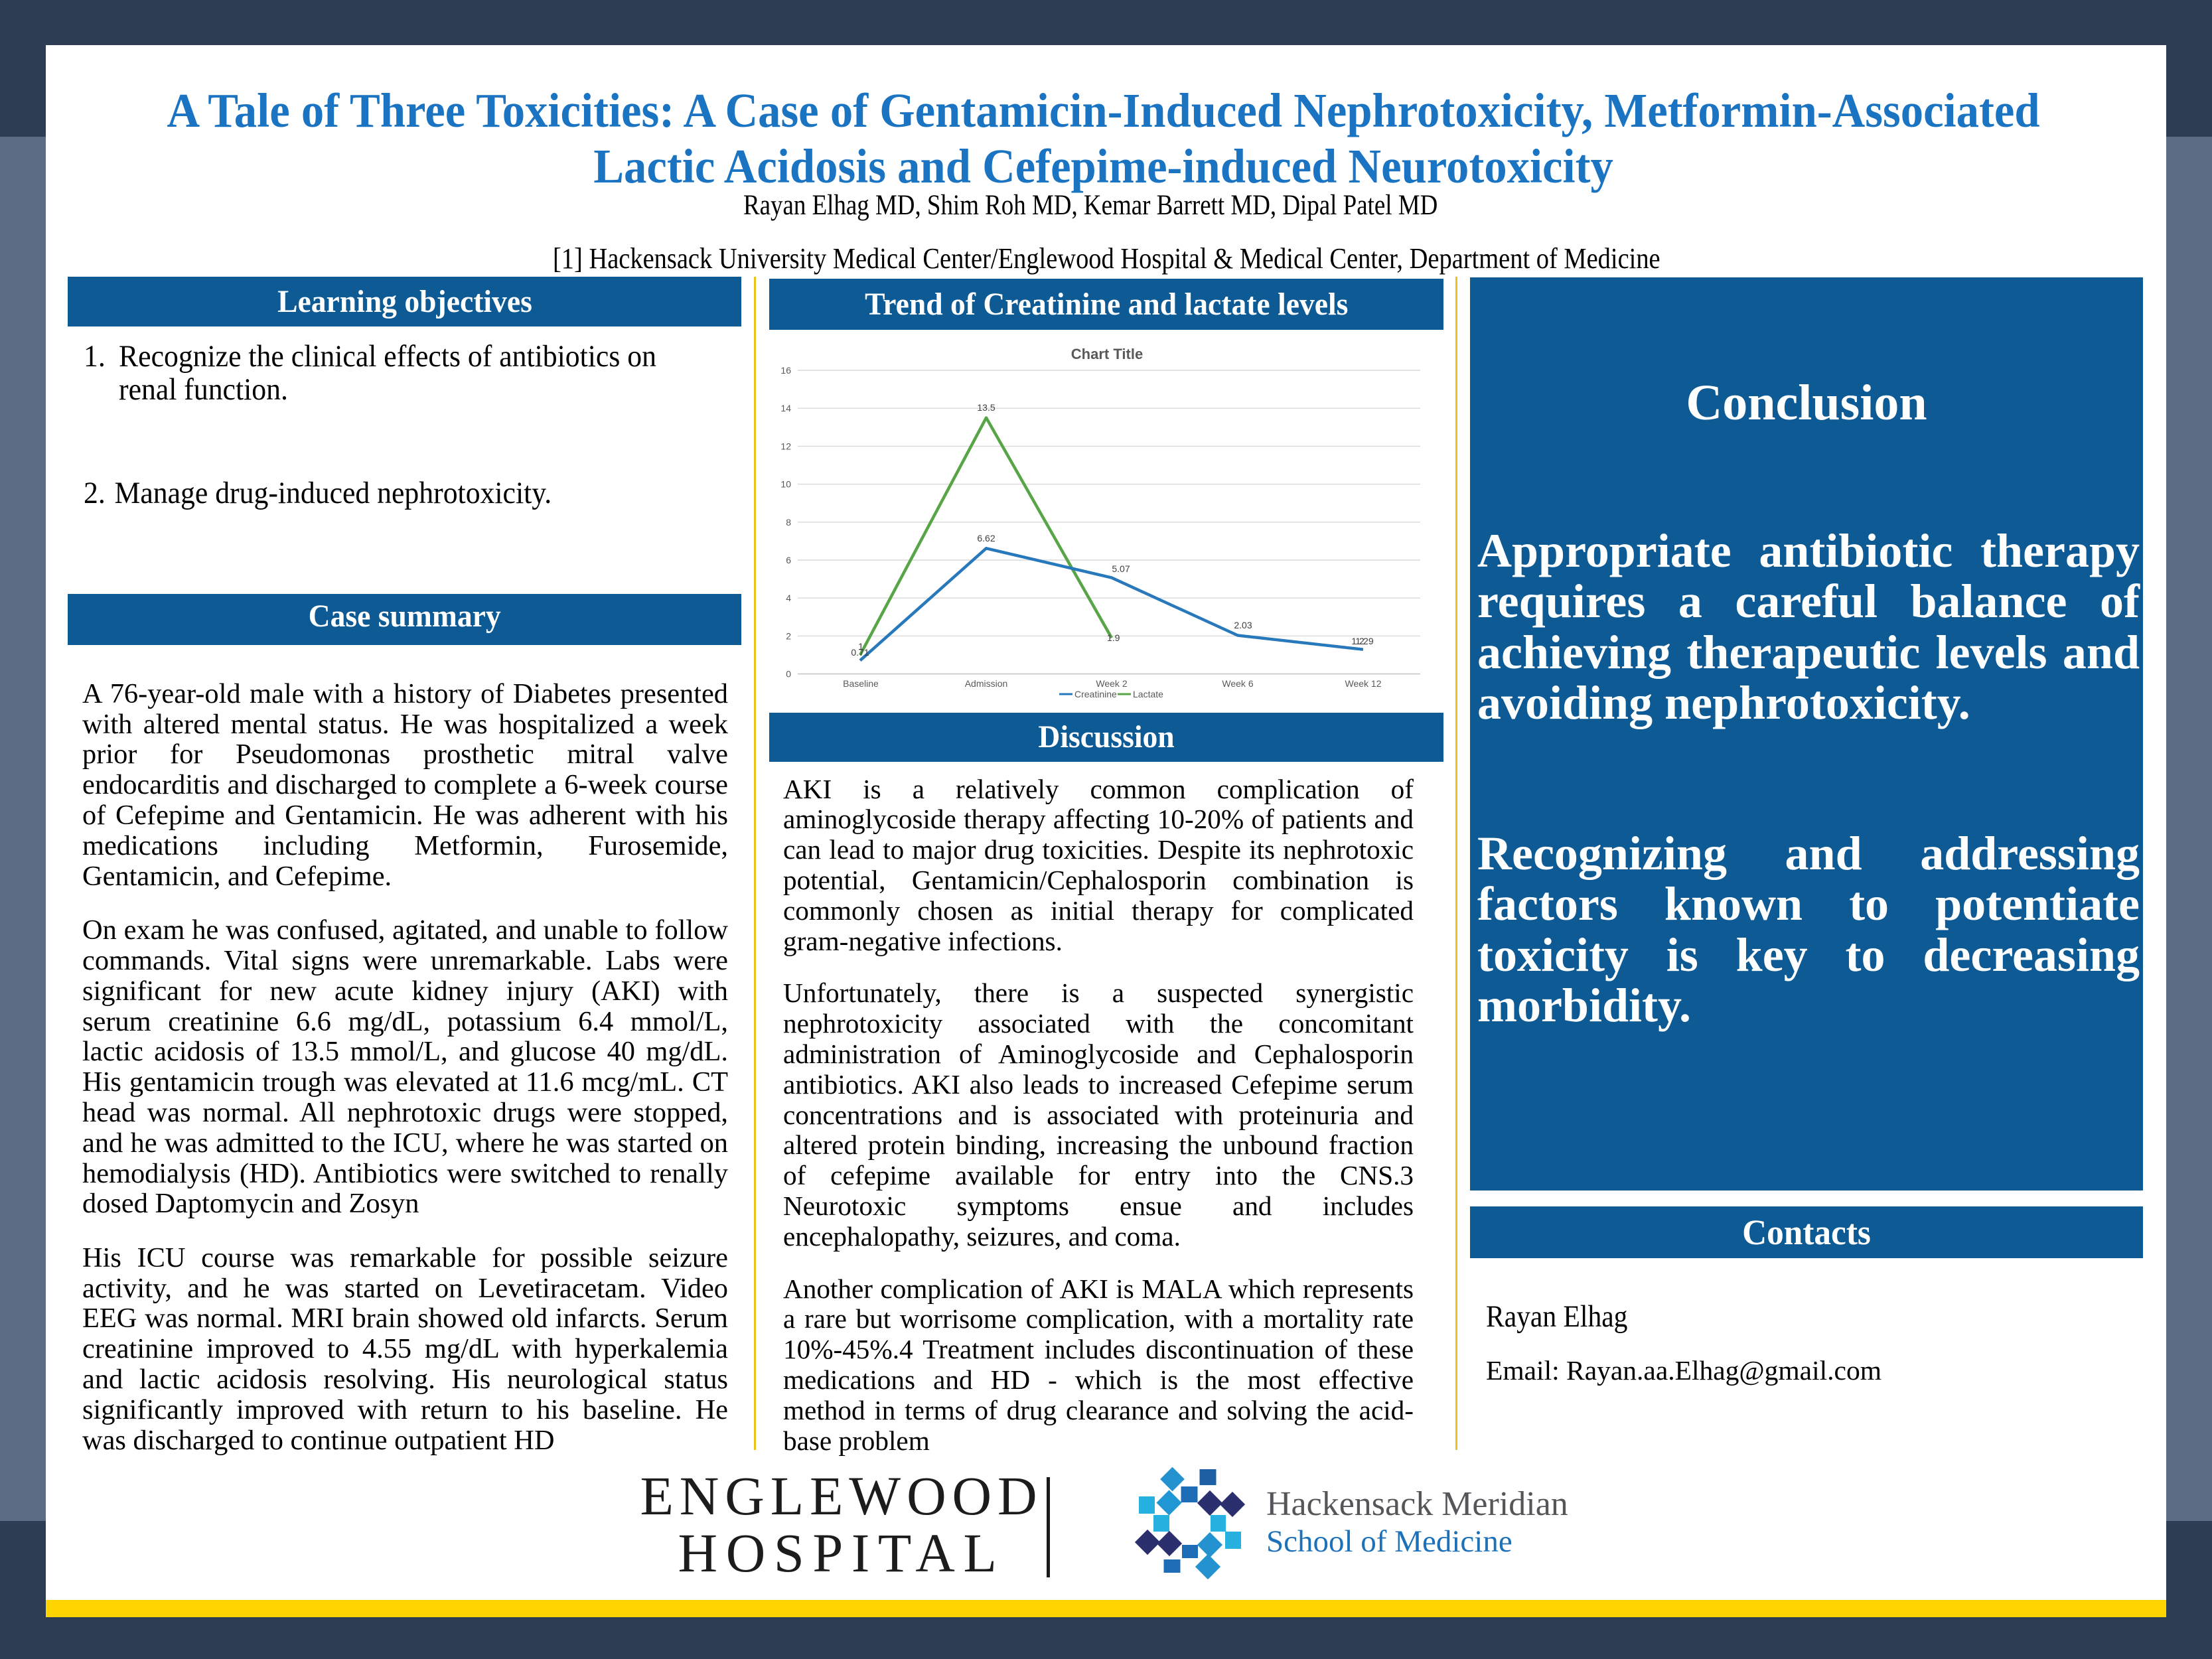 The image size is (2212, 1659). What do you see at coordinates (987, 683) in the screenshot?
I see `svg-text: Admission` at bounding box center [987, 683].